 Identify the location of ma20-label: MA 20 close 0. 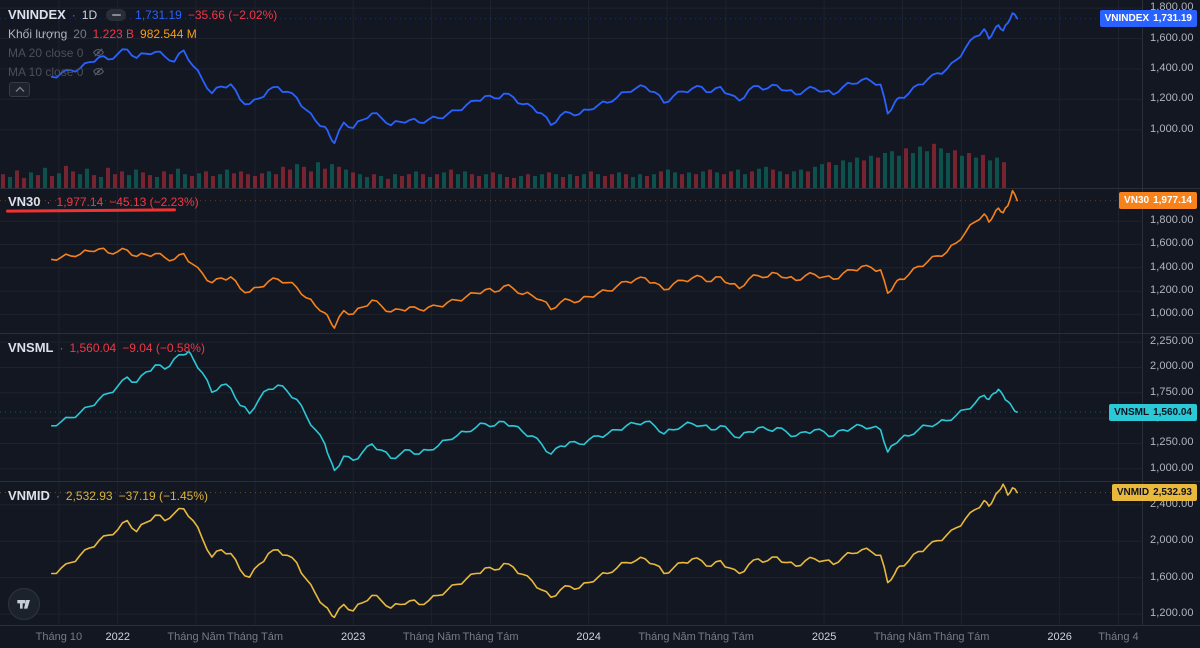
(46, 52).